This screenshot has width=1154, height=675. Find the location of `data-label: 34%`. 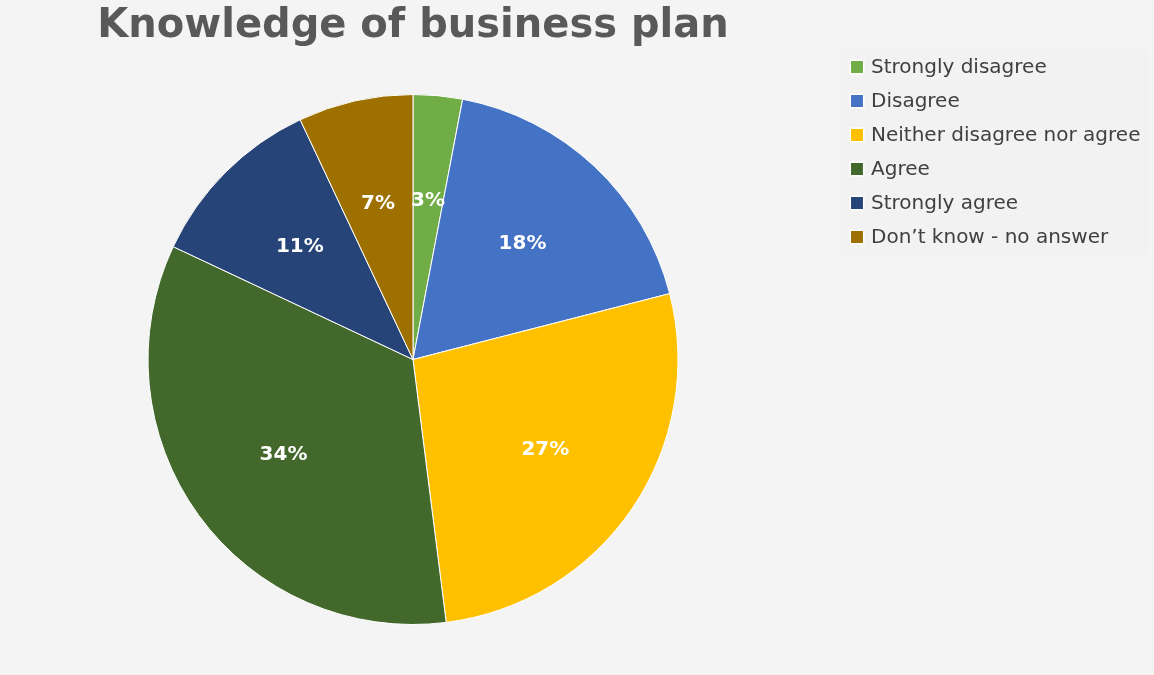

data-label: 34% is located at coordinates (283, 452).